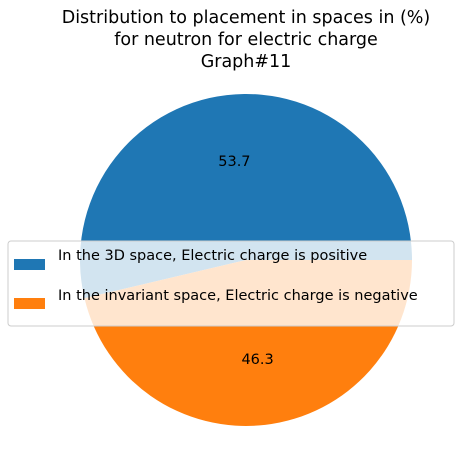 This screenshot has width=462, height=463. I want to click on chart-title-line-3: Graph#11, so click(246, 62).